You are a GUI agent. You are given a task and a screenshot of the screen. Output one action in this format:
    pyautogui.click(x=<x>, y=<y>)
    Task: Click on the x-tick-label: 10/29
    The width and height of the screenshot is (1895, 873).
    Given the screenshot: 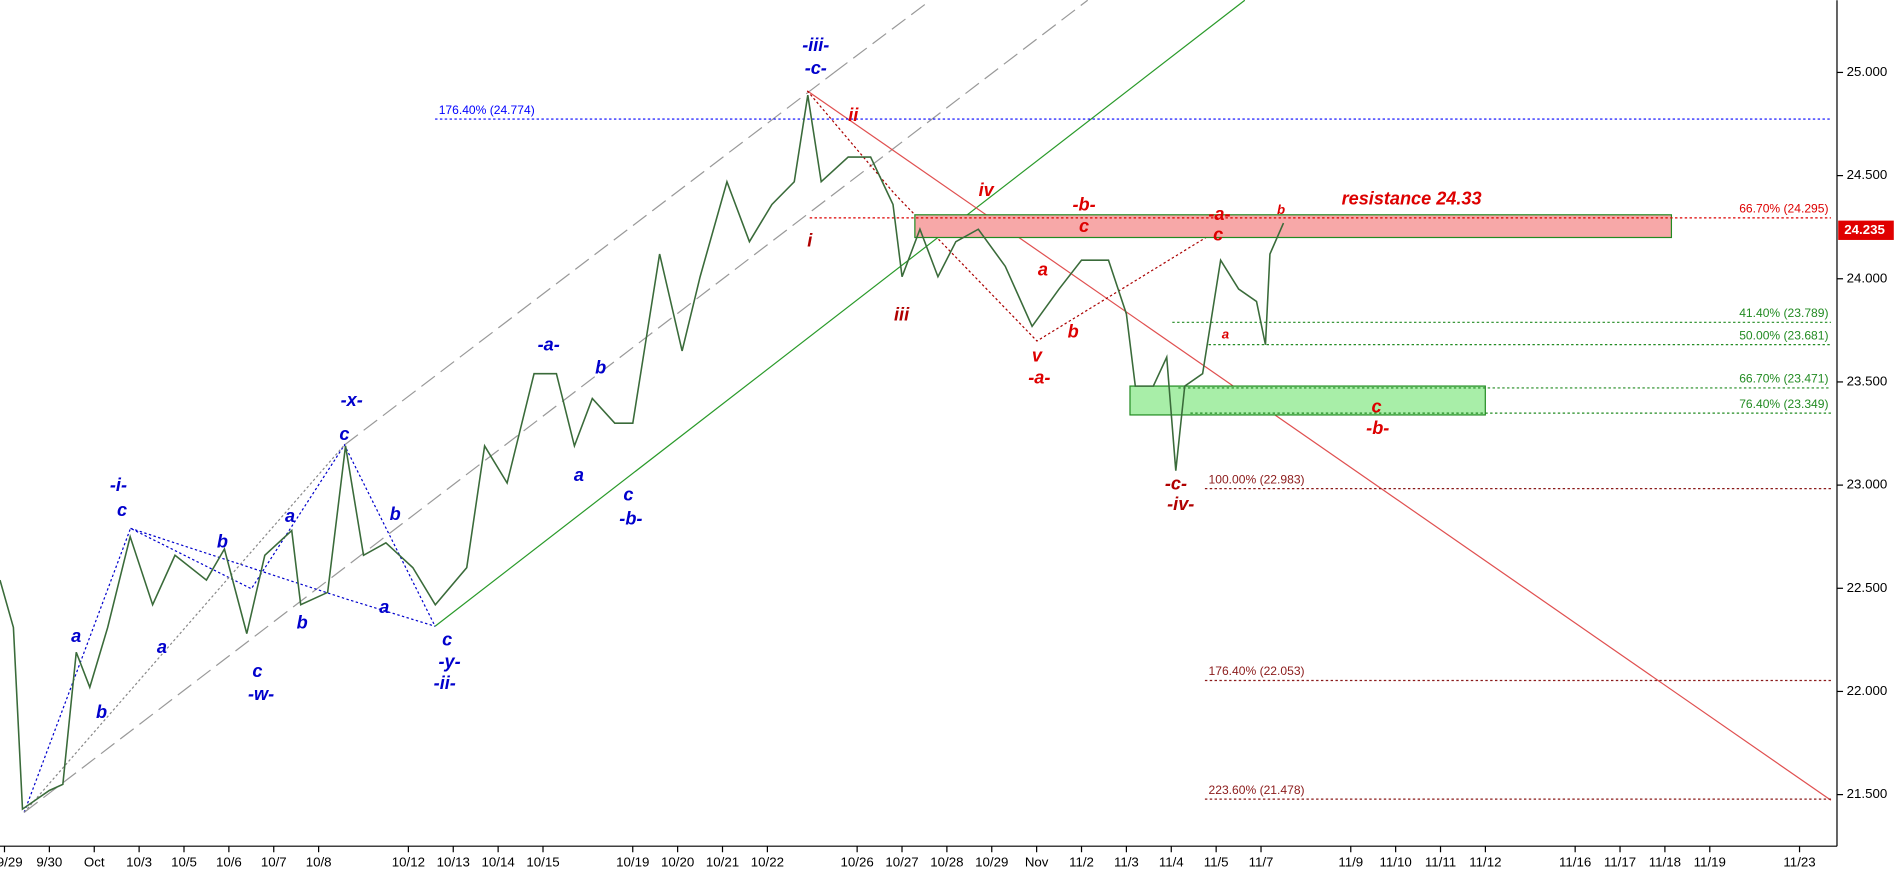 What is the action you would take?
    pyautogui.click(x=991, y=862)
    